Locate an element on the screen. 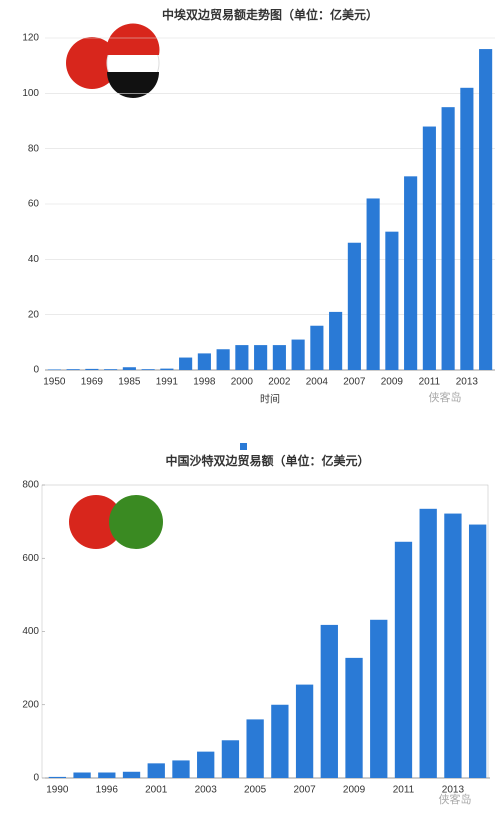  egypt-black is located at coordinates (133, 85).